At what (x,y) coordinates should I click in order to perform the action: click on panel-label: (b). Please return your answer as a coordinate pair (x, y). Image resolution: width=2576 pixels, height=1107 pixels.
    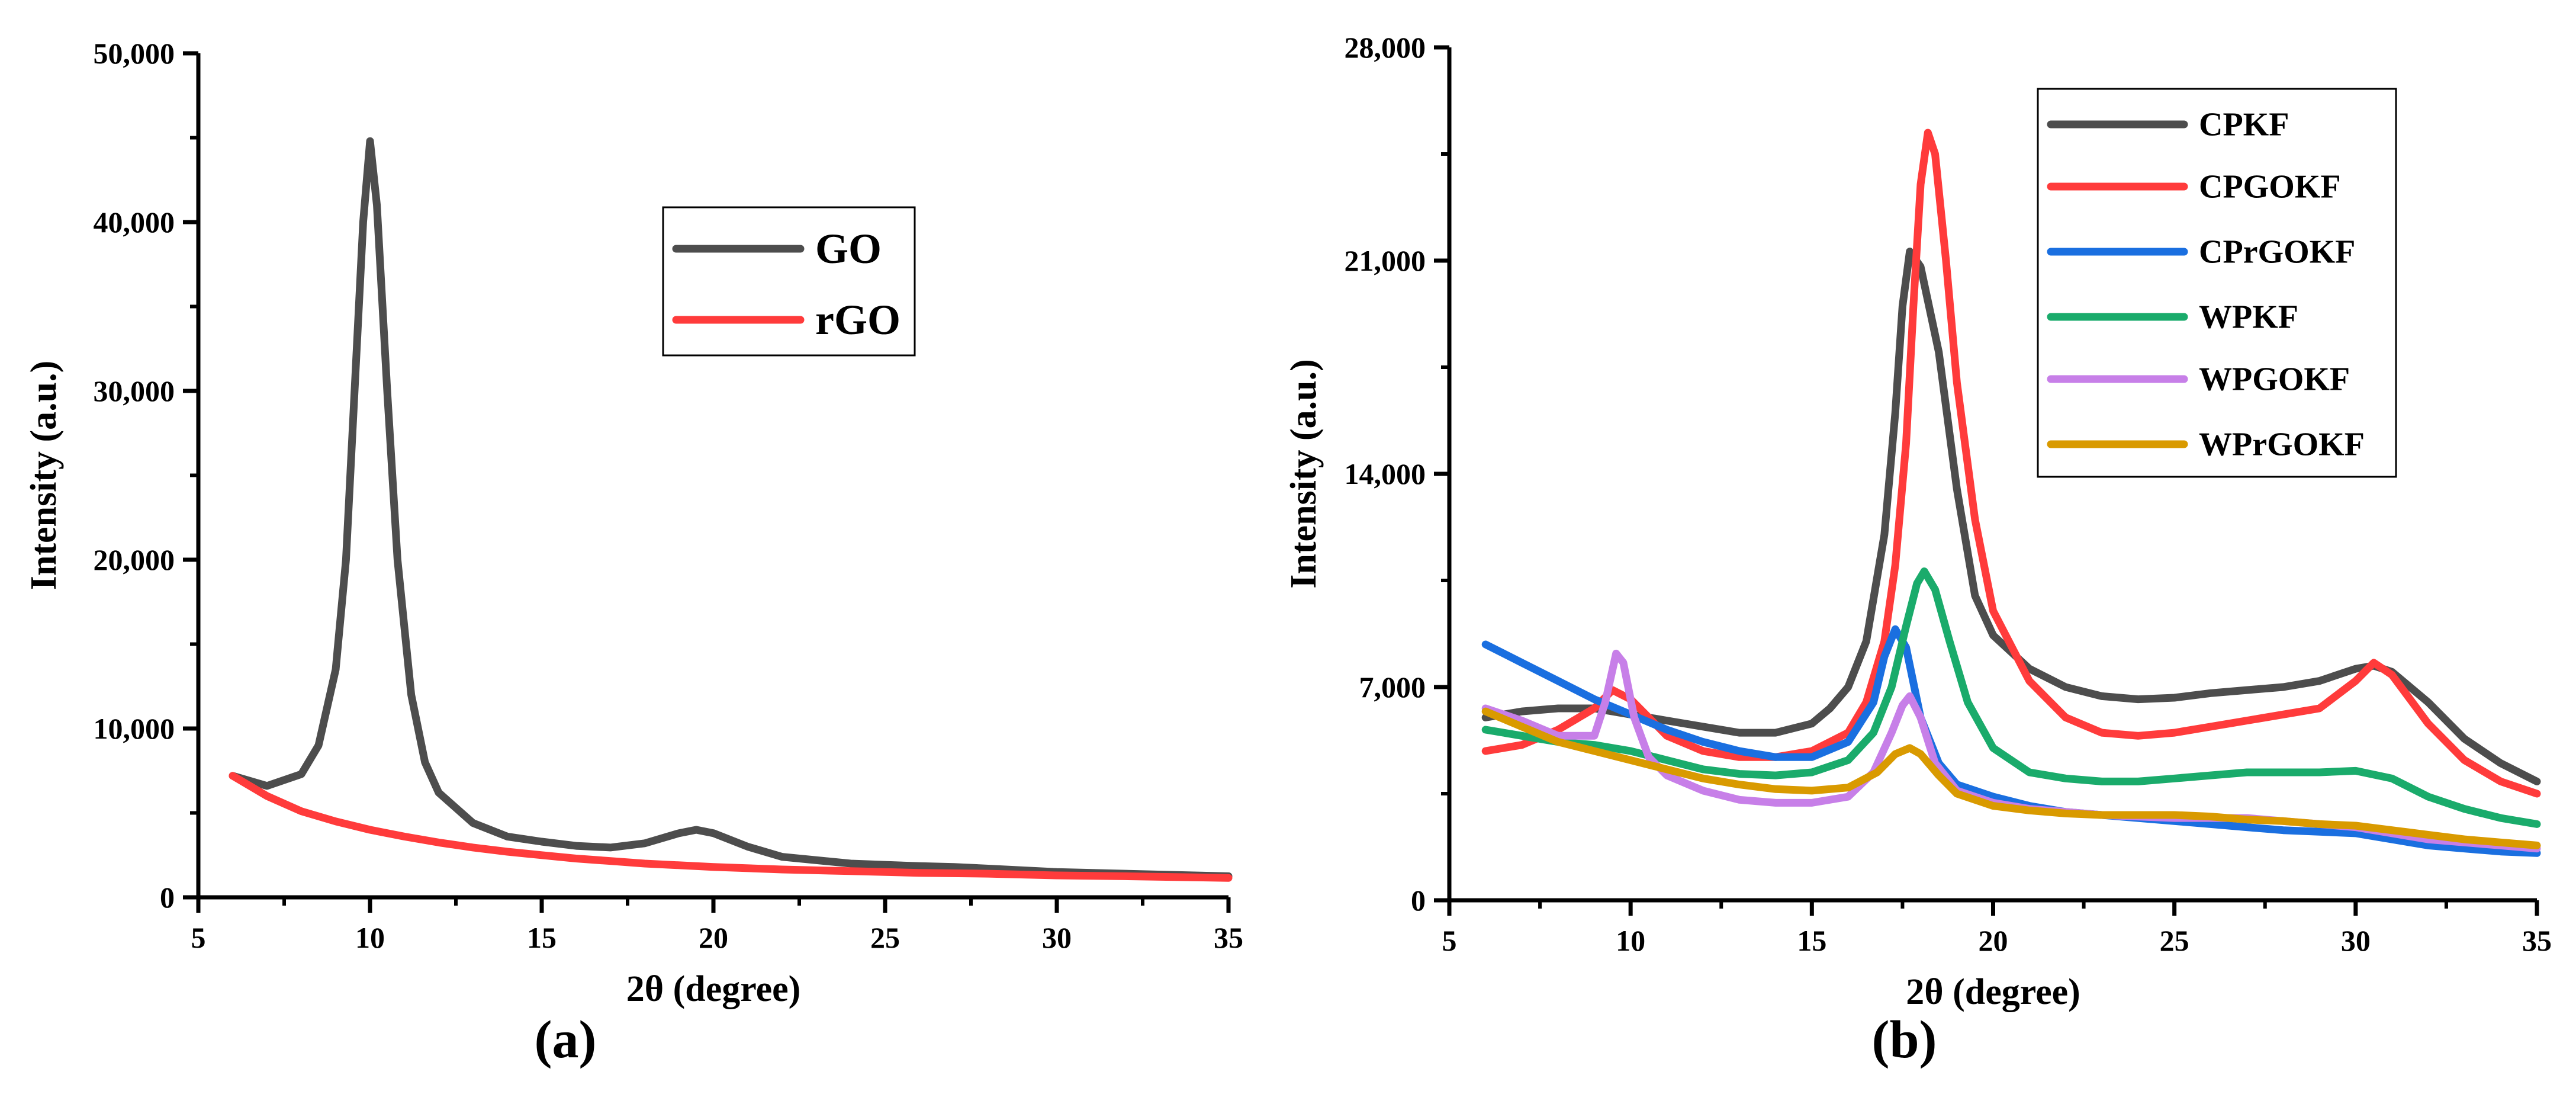
    Looking at the image, I should click on (1905, 1039).